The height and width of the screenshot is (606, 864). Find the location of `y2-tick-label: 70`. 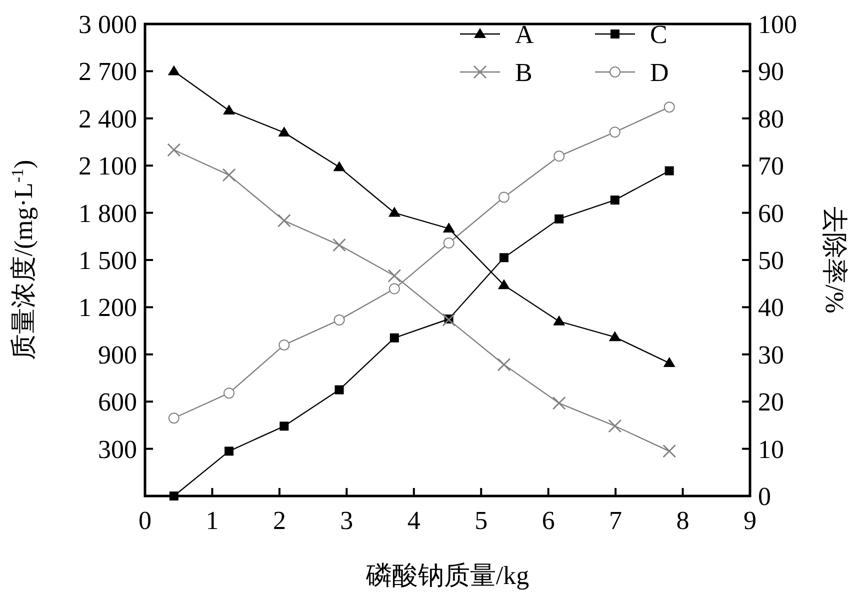

y2-tick-label: 70 is located at coordinates (771, 166).